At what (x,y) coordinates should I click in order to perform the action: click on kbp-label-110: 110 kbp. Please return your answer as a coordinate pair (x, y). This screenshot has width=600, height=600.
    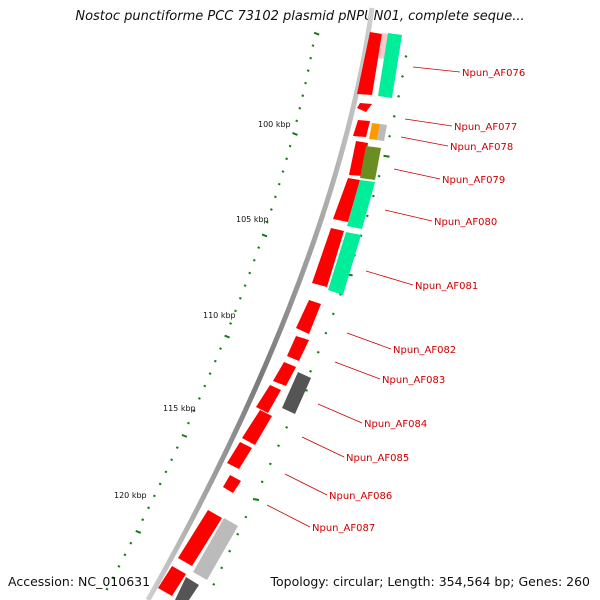
    Looking at the image, I should click on (219, 315).